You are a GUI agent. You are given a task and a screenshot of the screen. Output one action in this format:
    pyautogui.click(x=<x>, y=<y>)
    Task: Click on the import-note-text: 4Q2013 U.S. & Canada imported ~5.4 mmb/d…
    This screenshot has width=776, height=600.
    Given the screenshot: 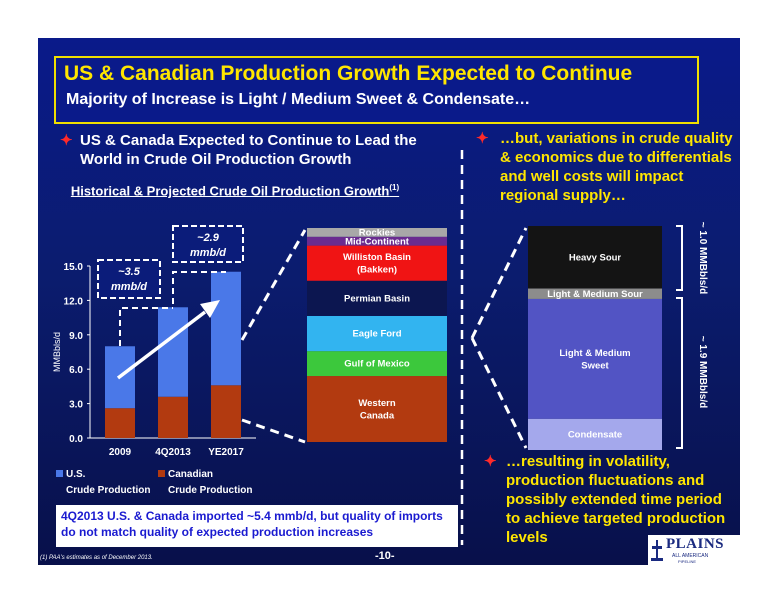 What is the action you would take?
    pyautogui.click(x=252, y=524)
    